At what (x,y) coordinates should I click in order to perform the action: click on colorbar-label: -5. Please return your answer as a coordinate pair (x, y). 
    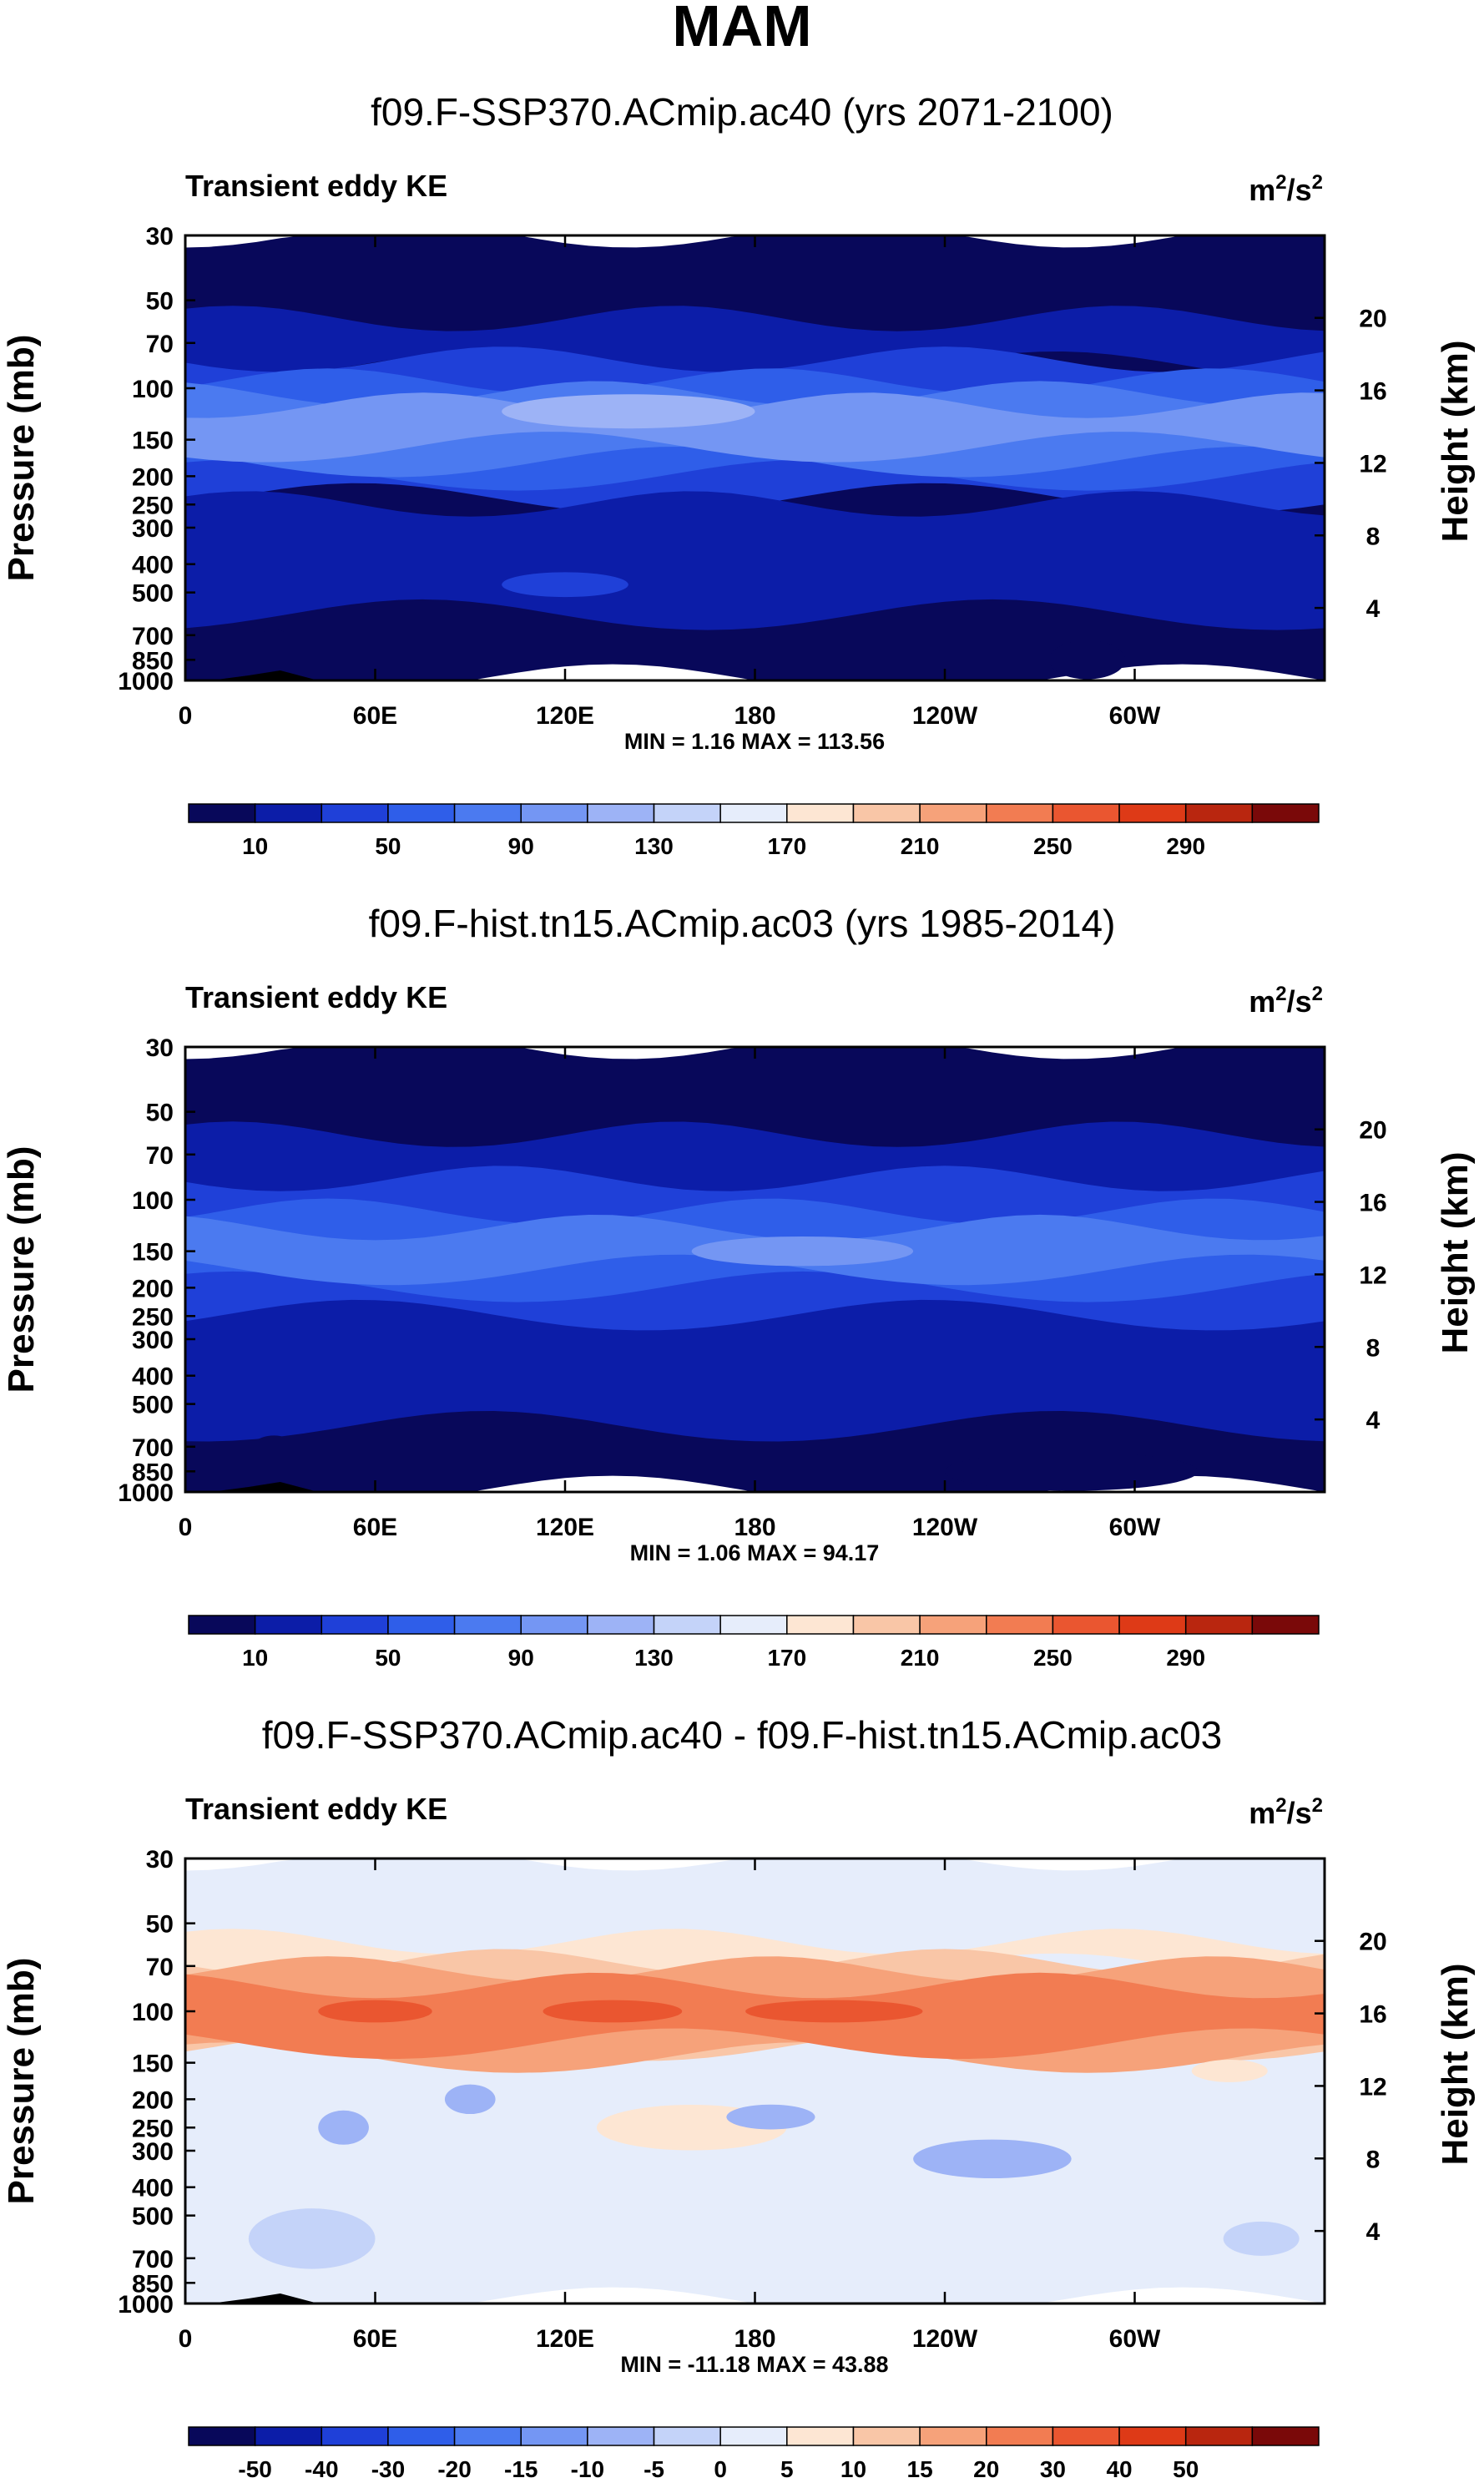
    Looking at the image, I should click on (654, 2469).